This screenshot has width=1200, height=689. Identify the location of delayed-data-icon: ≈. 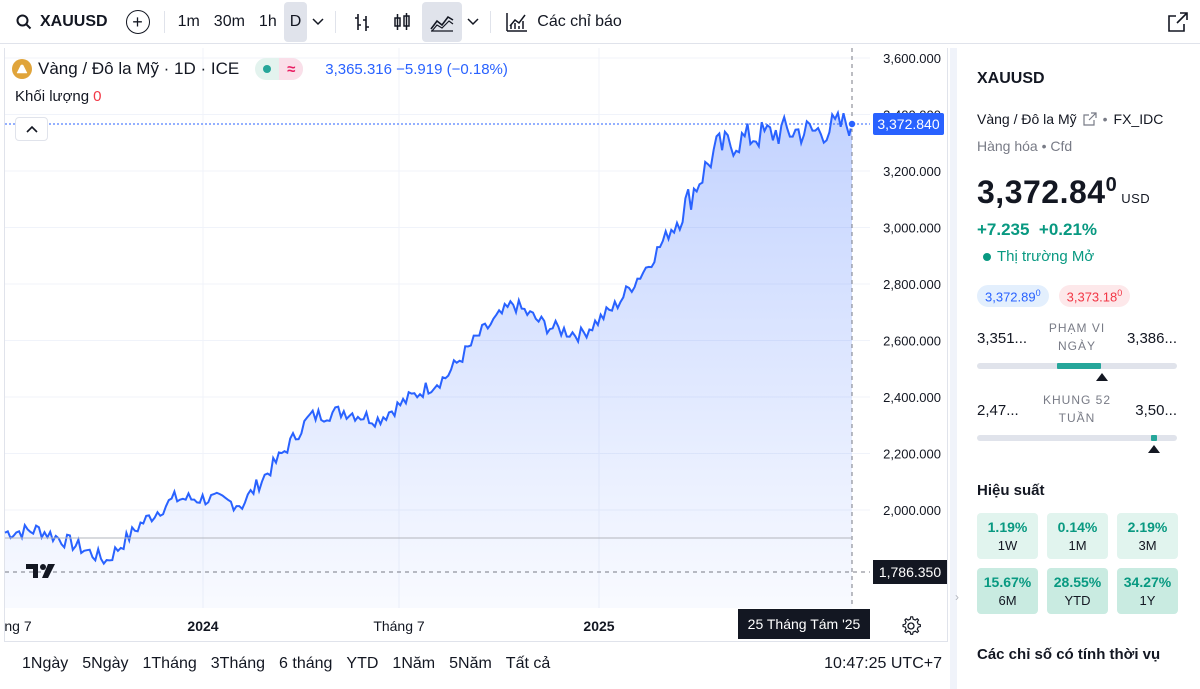
(291, 69).